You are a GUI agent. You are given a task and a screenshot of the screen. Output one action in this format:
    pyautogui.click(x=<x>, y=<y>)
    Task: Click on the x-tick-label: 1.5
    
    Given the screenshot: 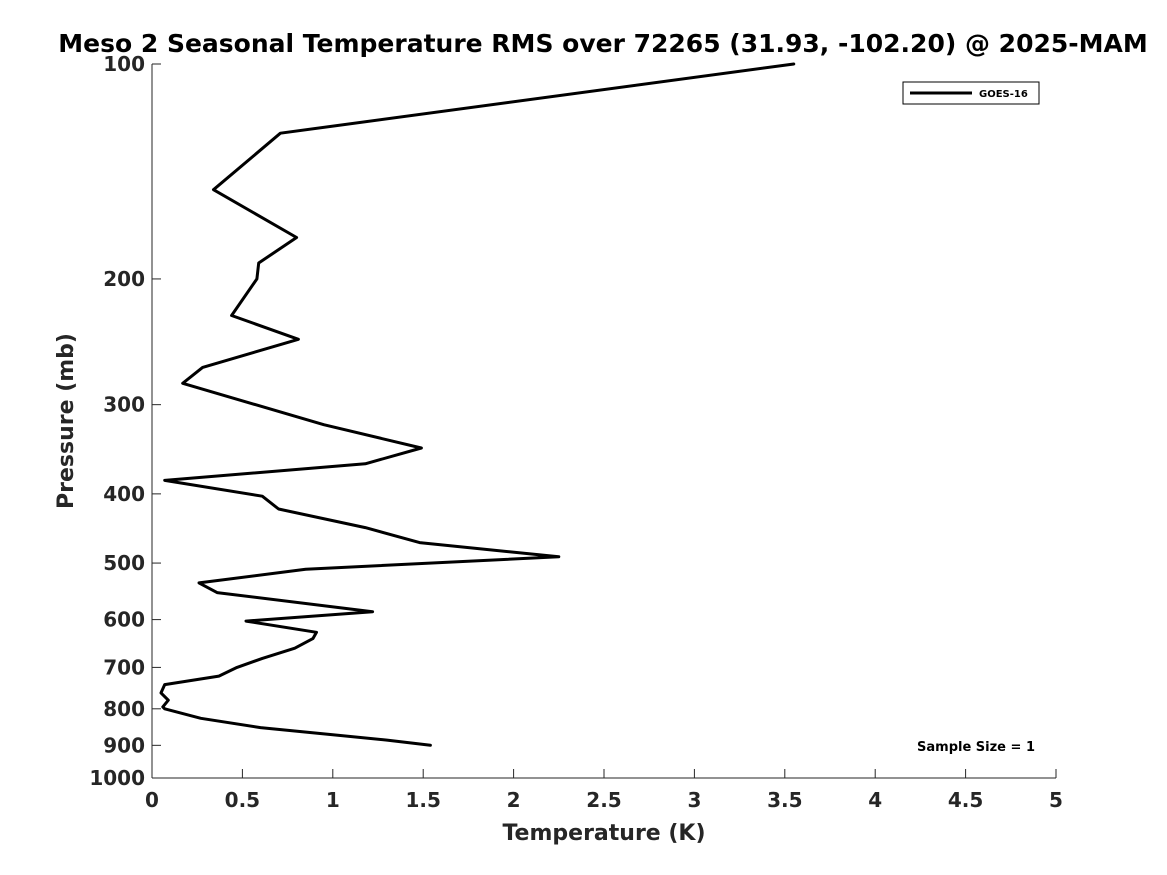 What is the action you would take?
    pyautogui.click(x=422, y=800)
    